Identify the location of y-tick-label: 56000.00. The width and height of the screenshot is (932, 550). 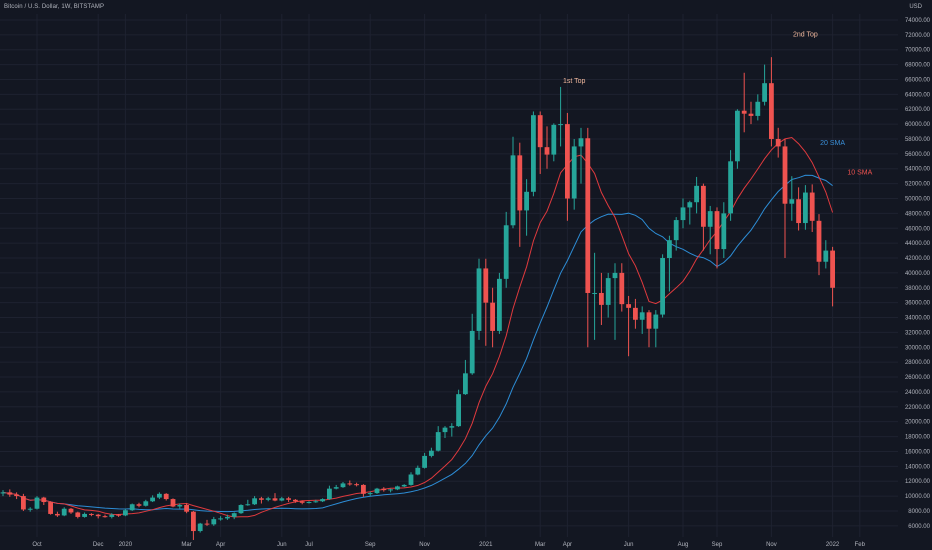
(918, 155).